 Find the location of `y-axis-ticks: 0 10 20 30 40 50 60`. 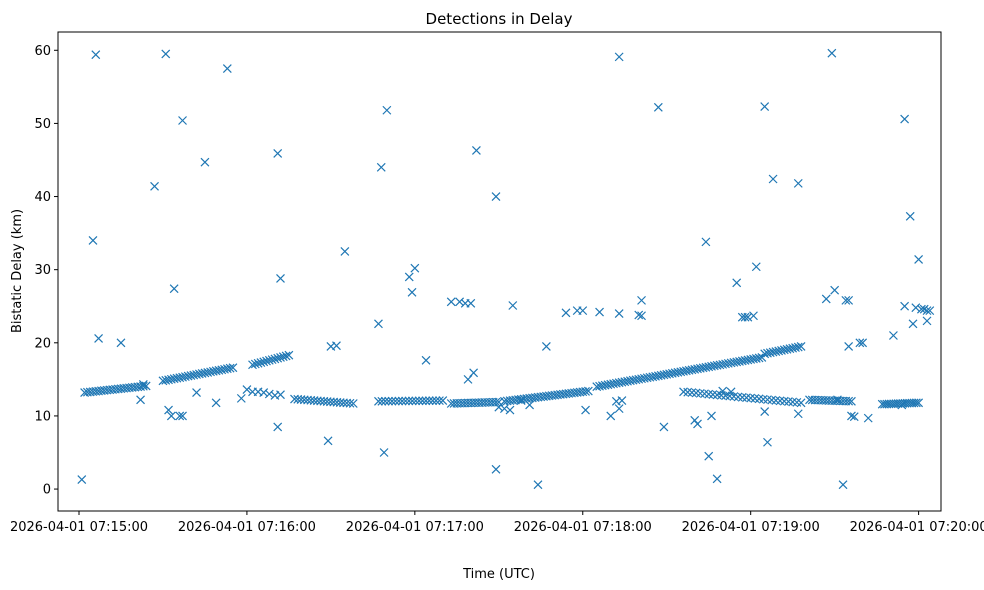

y-axis-ticks: 0 10 20 30 40 50 60 is located at coordinates (46, 271).